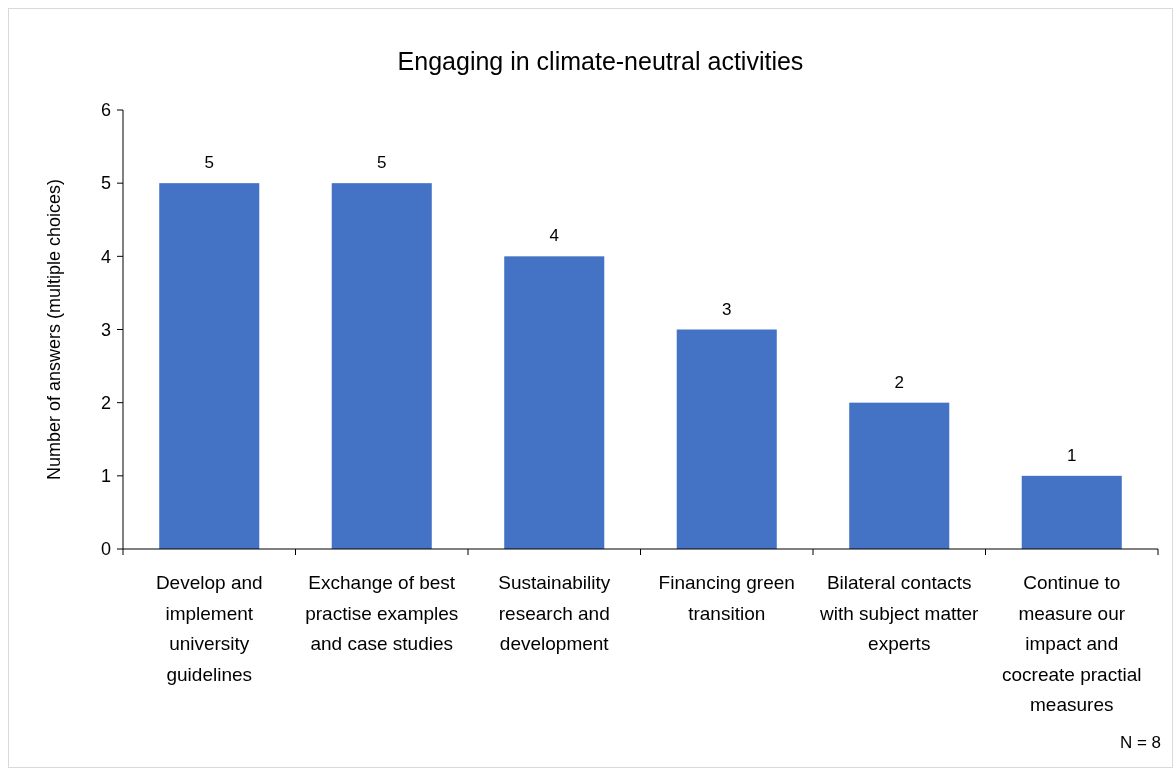  Describe the element at coordinates (1140, 742) in the screenshot. I see `text: N = 8` at that location.